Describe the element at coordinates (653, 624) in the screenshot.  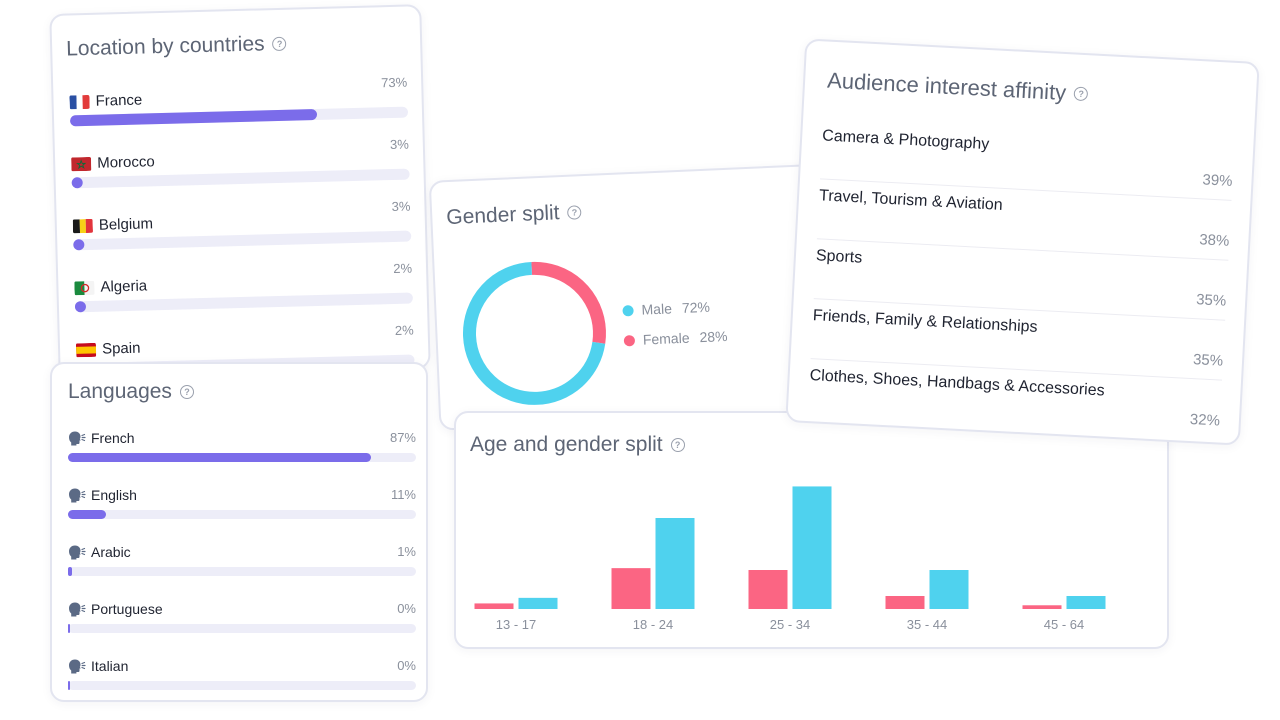
I see `x-tick-label: 18 - 24` at that location.